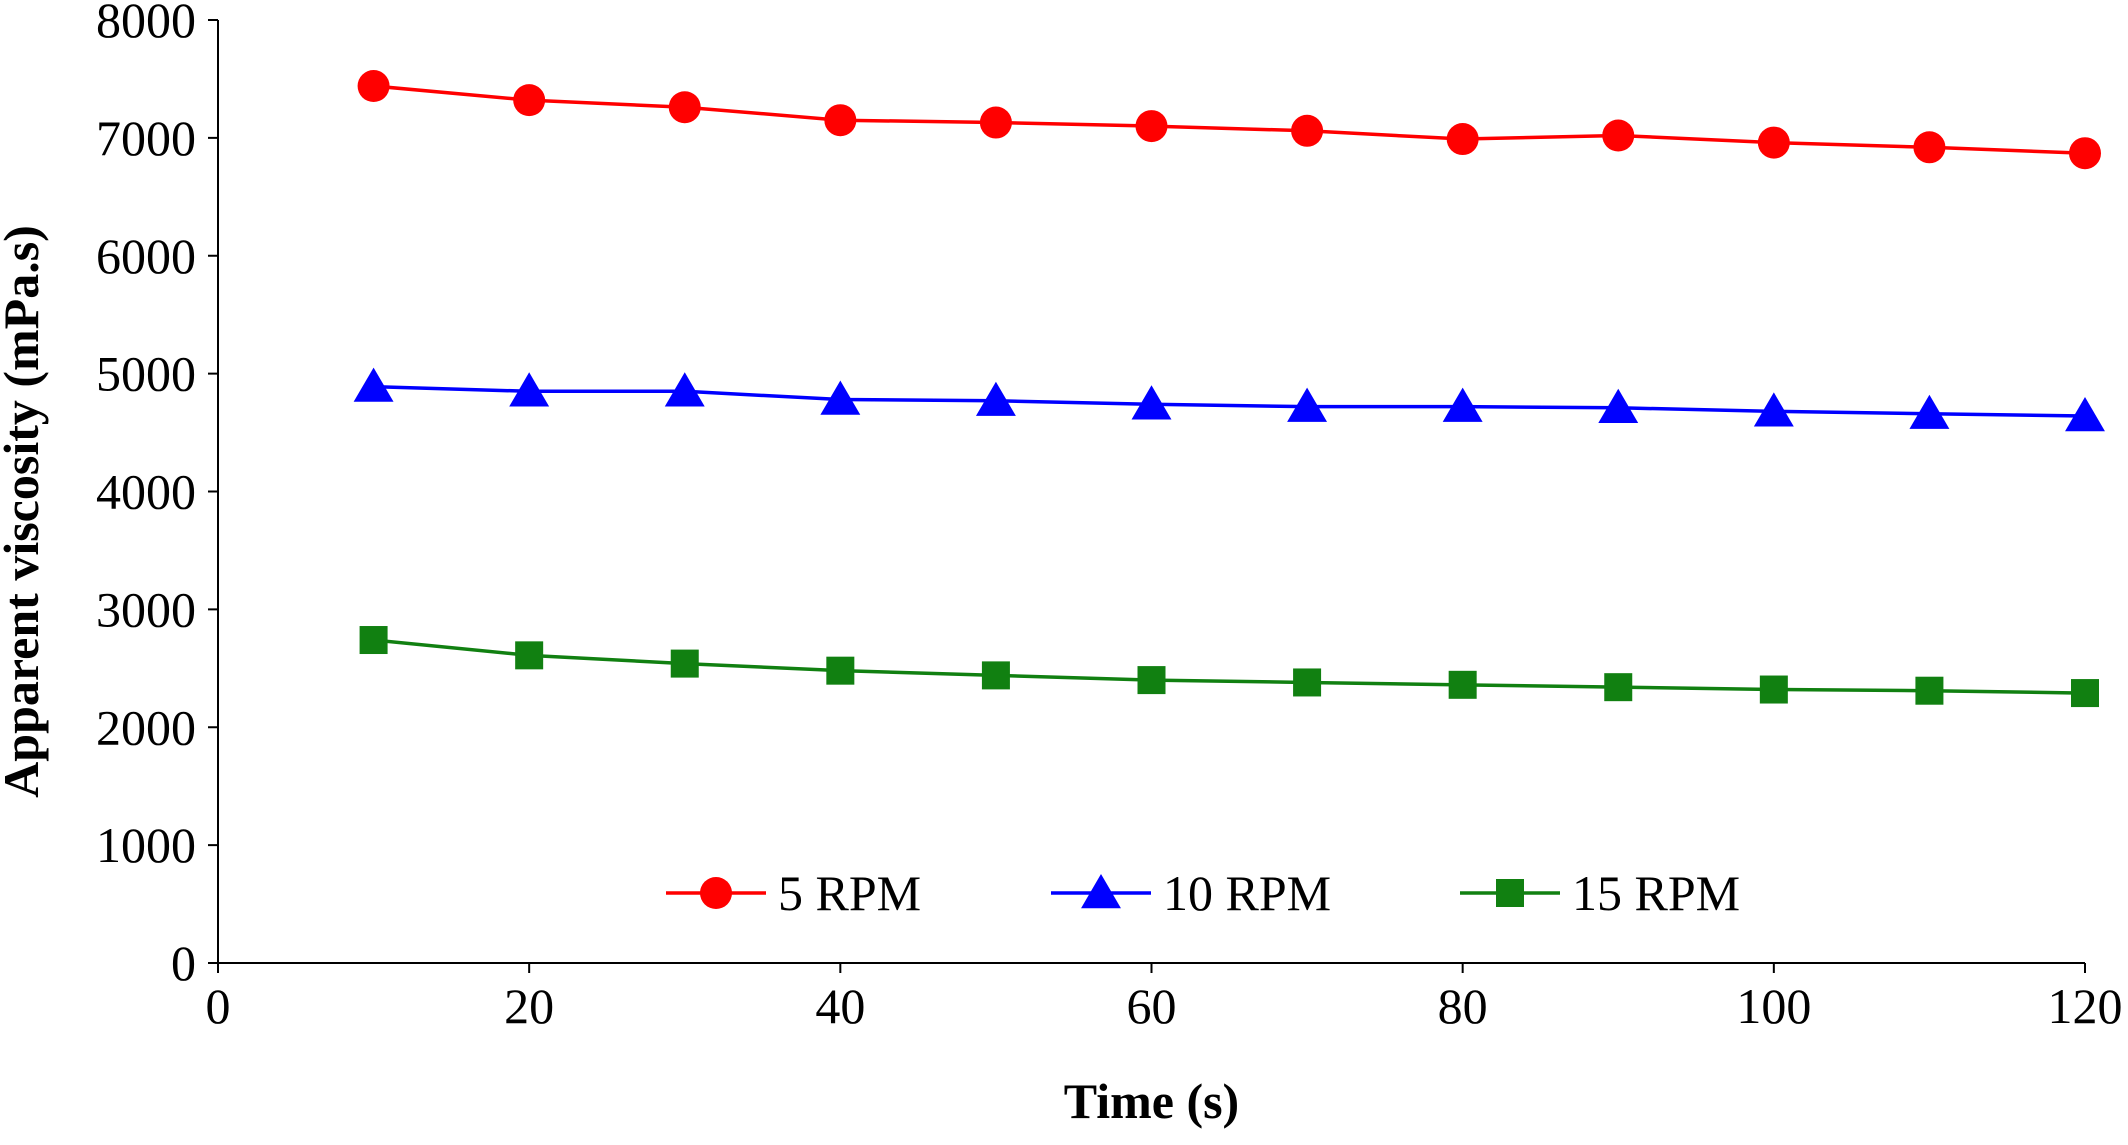  I want to click on y-tick-label: 2000, so click(146, 727).